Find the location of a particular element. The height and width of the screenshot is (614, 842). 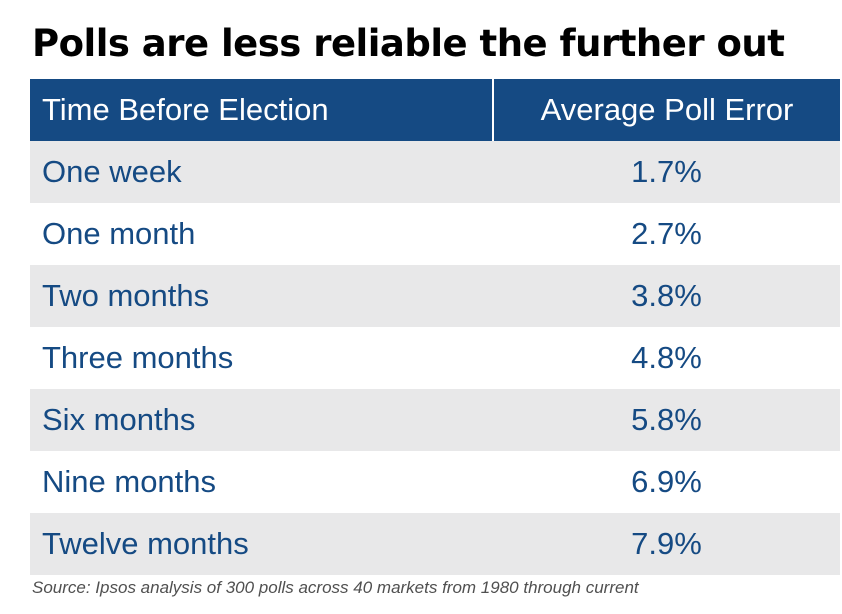

time-cell: Twelve months is located at coordinates (261, 544).